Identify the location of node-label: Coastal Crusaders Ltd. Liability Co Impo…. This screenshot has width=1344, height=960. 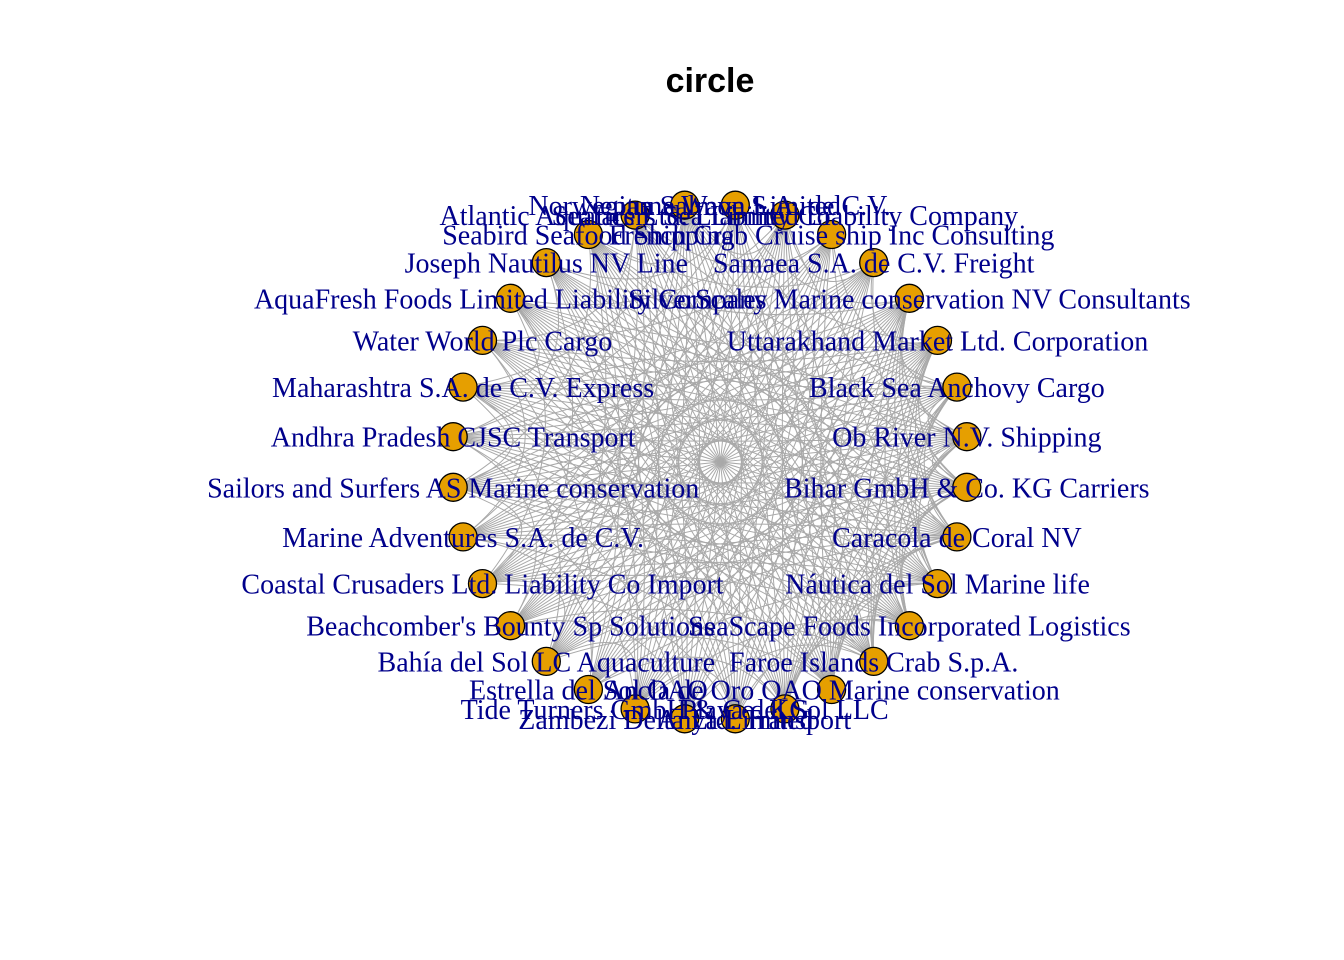
(482, 585).